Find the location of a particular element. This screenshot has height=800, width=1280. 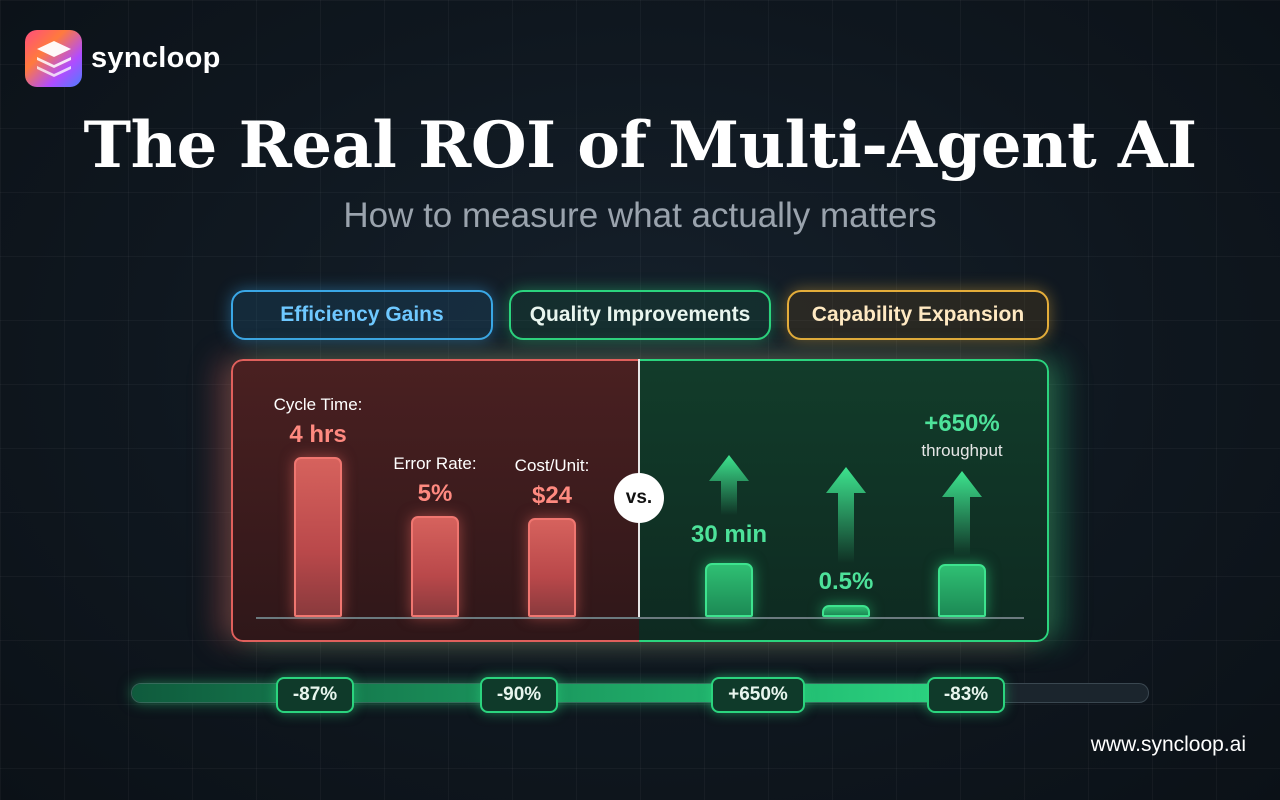

brand-name: syncloop is located at coordinates (156, 58).